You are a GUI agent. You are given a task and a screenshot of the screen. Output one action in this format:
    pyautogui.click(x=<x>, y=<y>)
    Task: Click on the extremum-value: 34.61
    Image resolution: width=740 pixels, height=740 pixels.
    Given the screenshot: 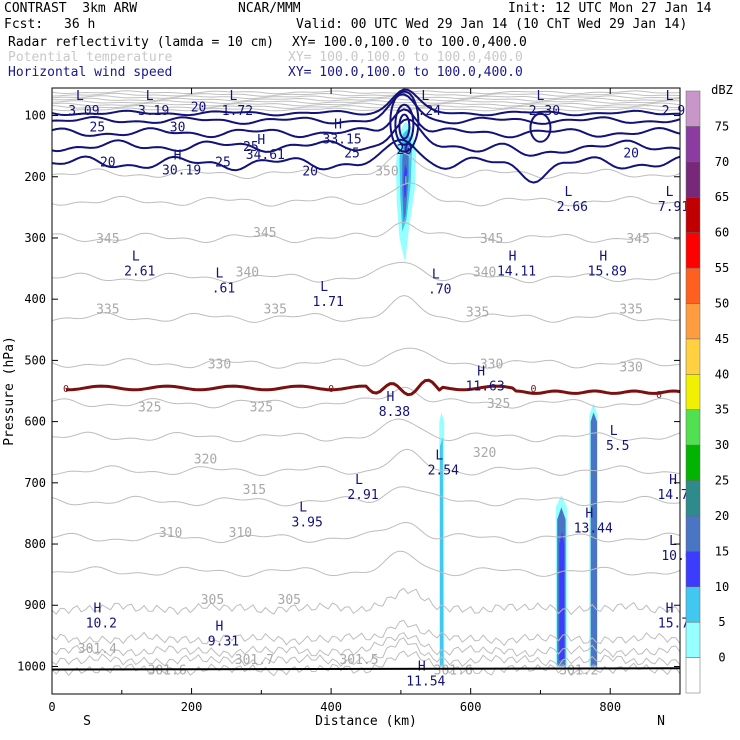 What is the action you would take?
    pyautogui.click(x=265, y=155)
    